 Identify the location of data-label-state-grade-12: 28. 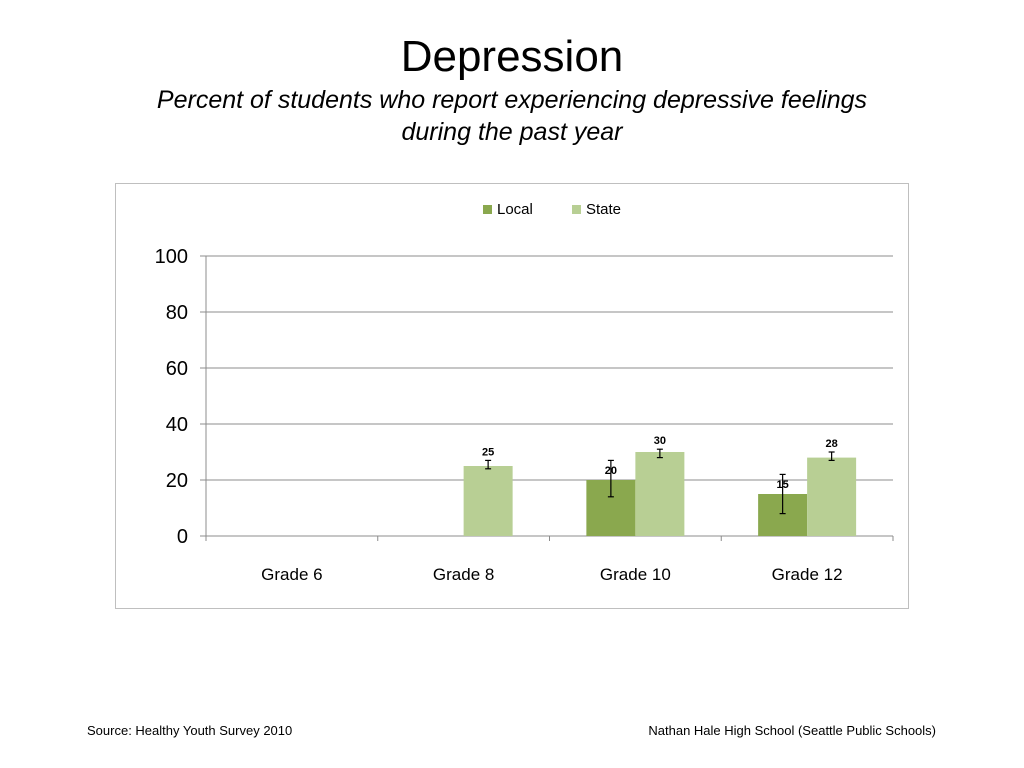
(832, 444).